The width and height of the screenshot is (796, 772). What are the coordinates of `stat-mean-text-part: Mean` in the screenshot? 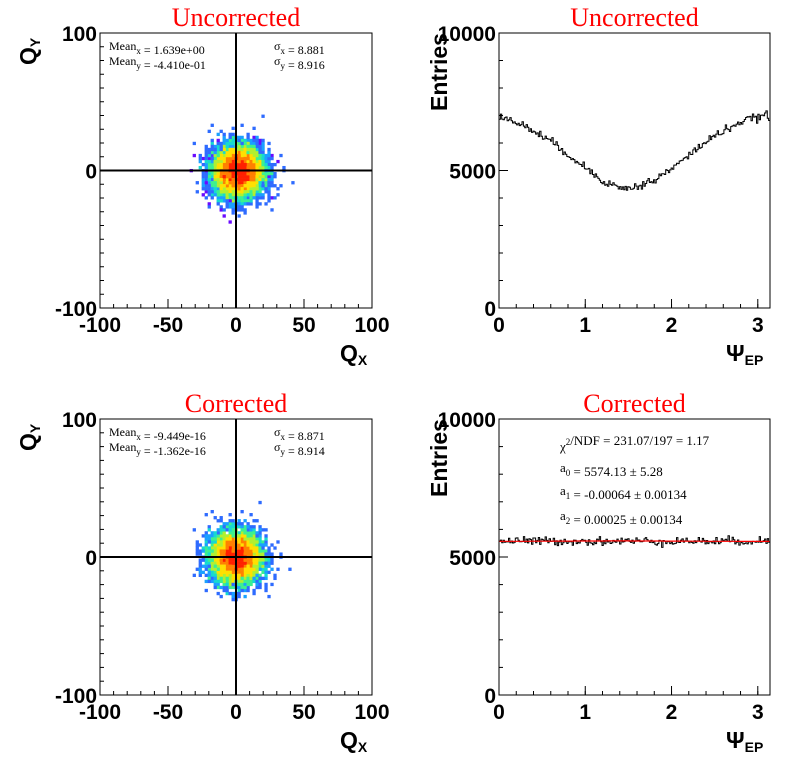 It's located at (122, 46).